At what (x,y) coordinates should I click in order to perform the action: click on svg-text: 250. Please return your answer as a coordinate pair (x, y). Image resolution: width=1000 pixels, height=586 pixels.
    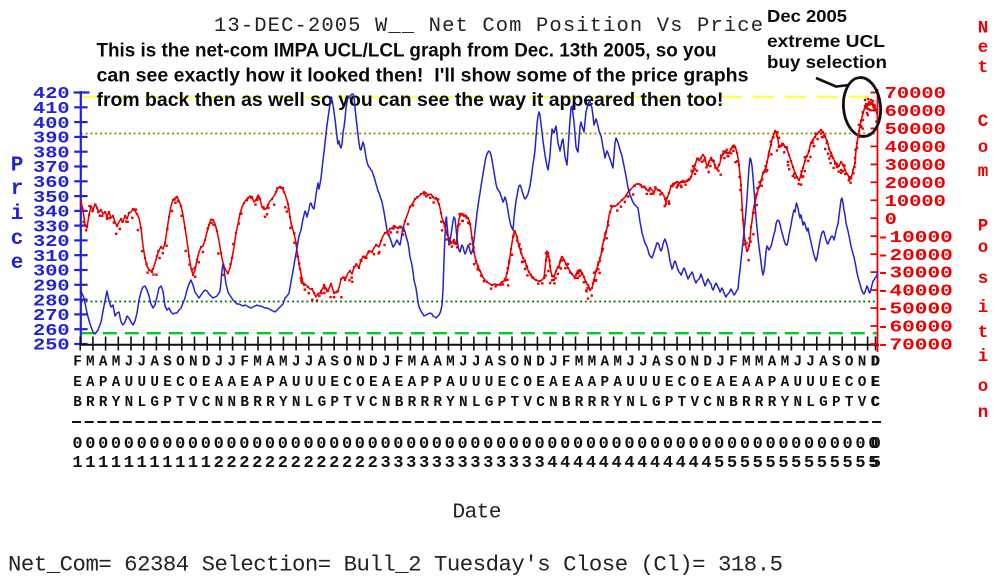
    Looking at the image, I should click on (51, 345).